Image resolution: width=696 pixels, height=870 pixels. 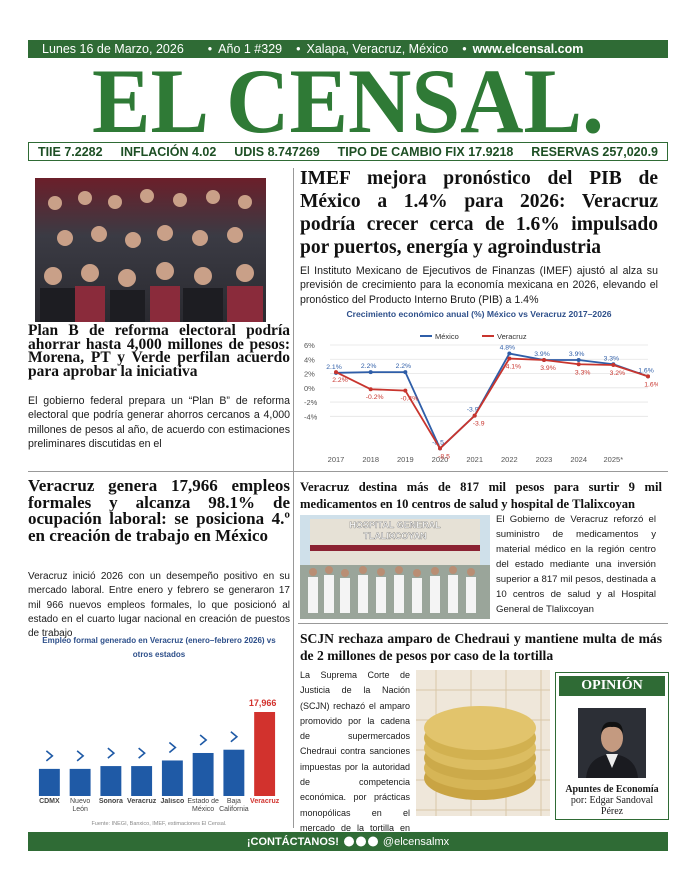 What do you see at coordinates (509, 459) in the screenshot?
I see `x-tick-label: 2022` at bounding box center [509, 459].